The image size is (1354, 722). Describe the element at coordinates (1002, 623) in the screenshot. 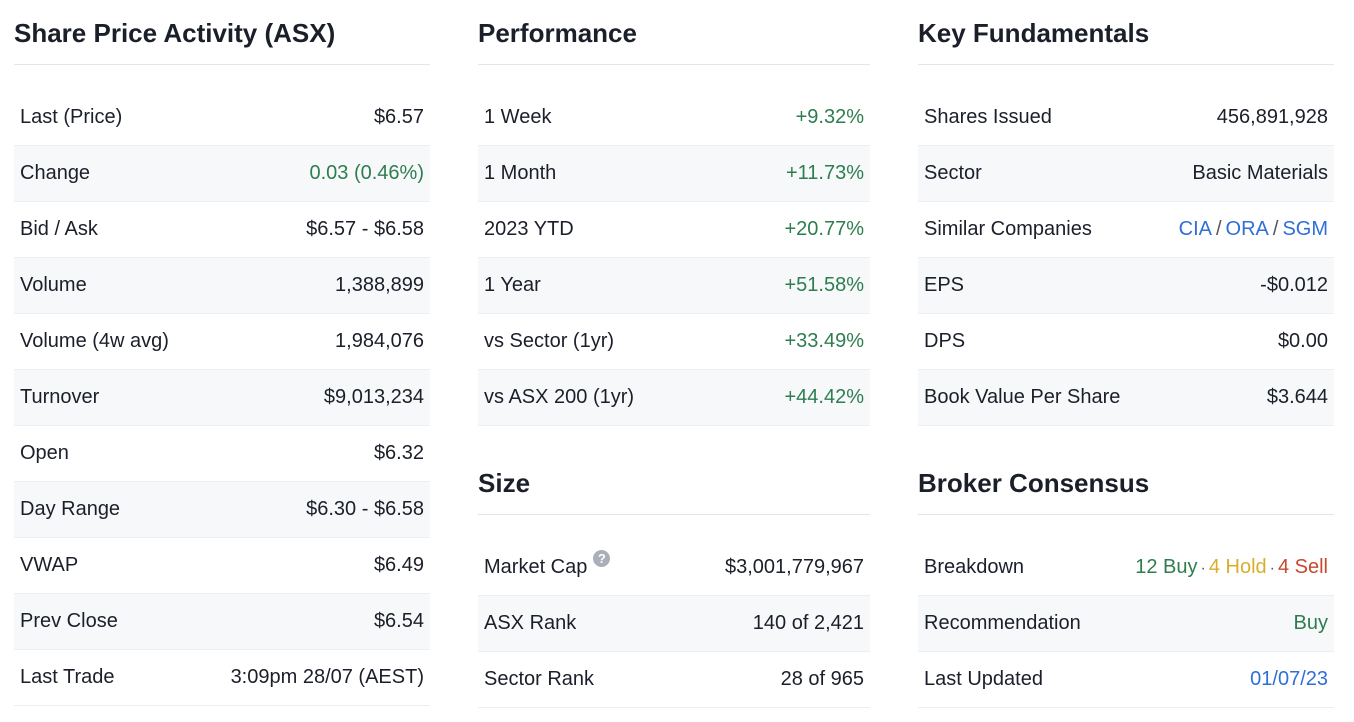

I see `row-label-wrap: Recommendation` at that location.